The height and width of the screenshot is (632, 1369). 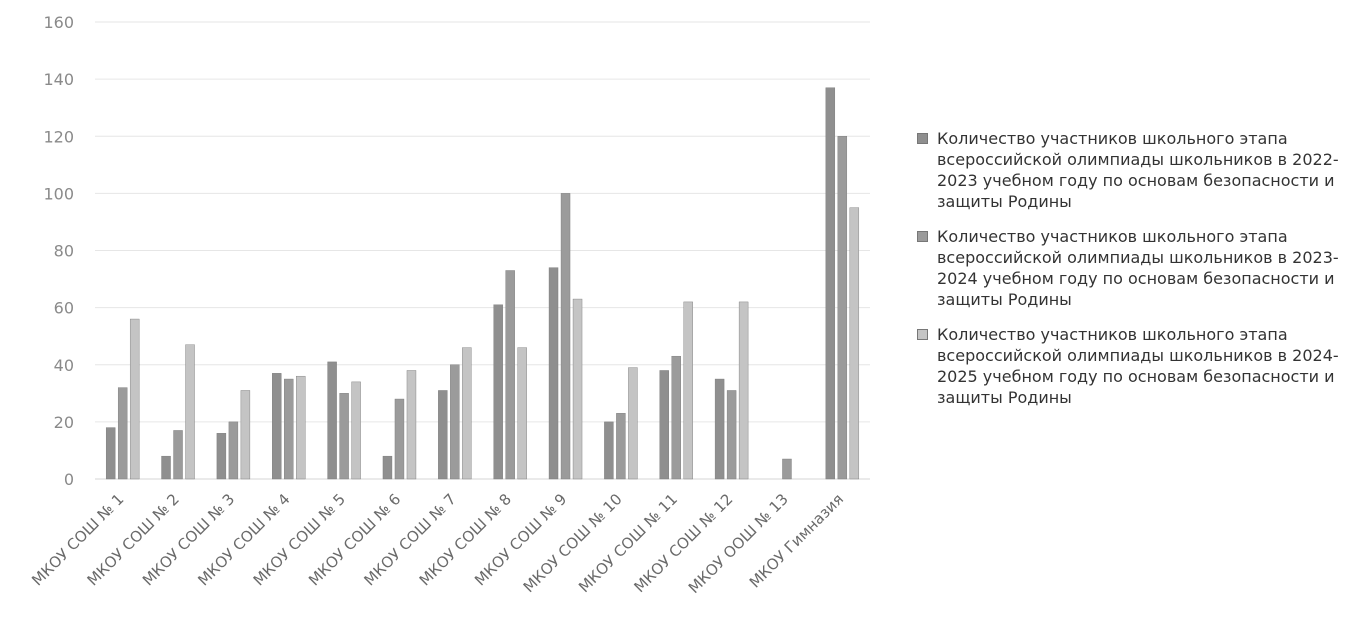 I want to click on legend-swatch-2024-2025, so click(x=922, y=334).